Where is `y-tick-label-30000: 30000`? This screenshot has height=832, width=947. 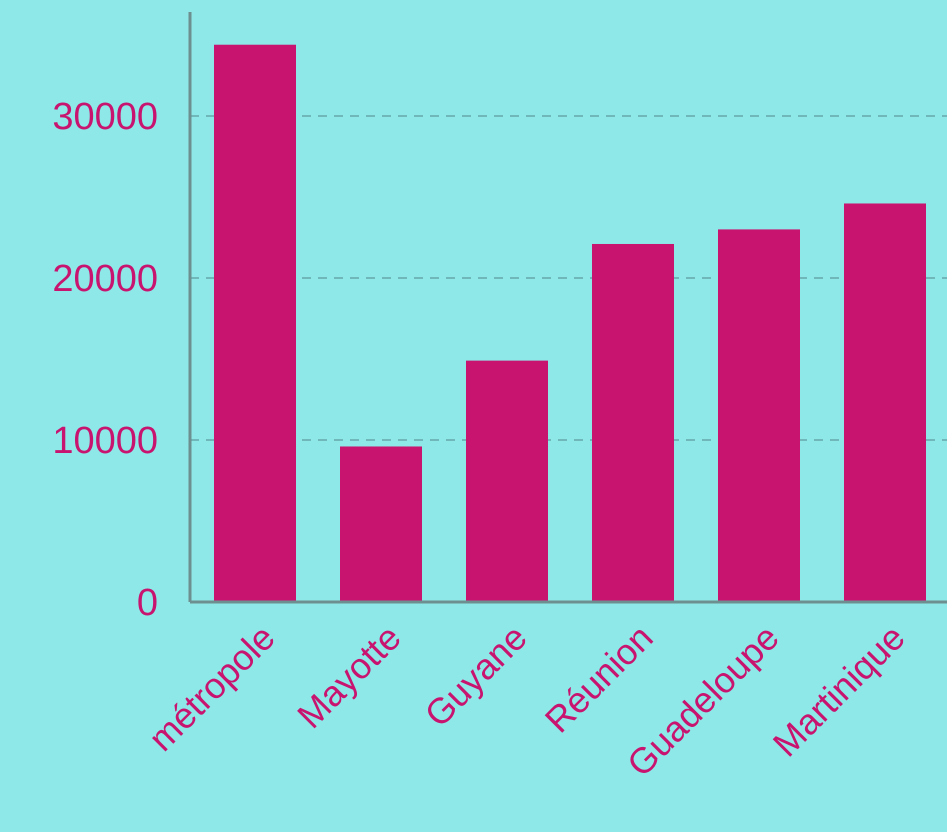 y-tick-label-30000: 30000 is located at coordinates (105, 117).